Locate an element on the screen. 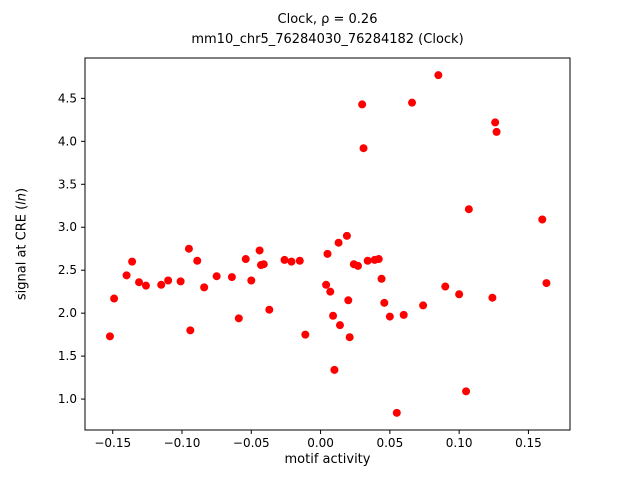 This screenshot has height=480, width=640. x-tick-label: 0.00 is located at coordinates (320, 443).